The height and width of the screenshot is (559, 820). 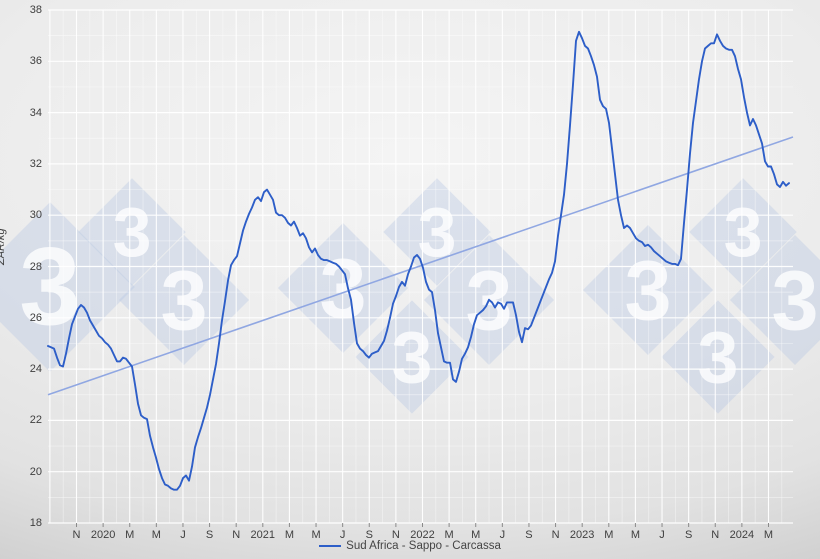 I want to click on y-tick-label: 20, so click(x=35, y=471).